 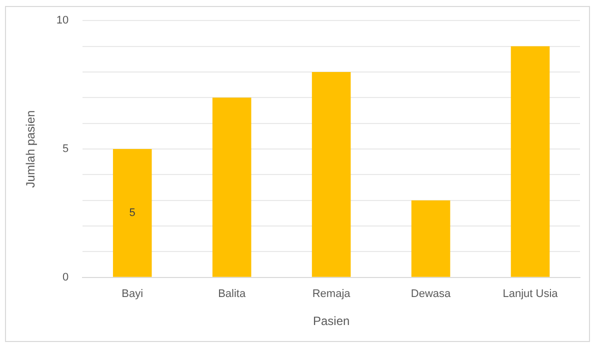 I want to click on y-tick-label: 5, so click(x=65, y=149).